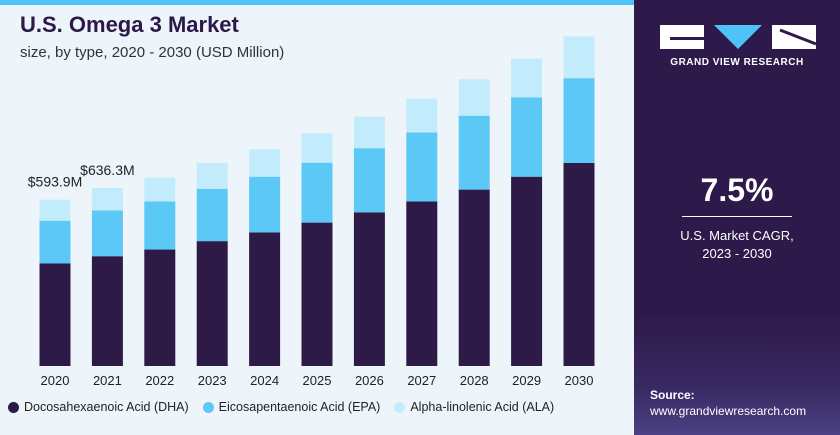  I want to click on x-tick-label-2024: 2024, so click(264, 380).